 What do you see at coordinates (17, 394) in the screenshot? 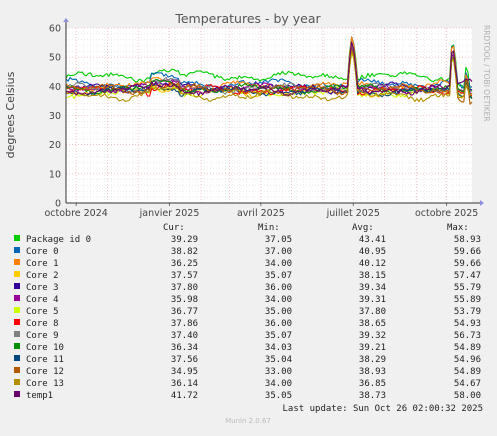
I see `legend-swatch-temp1` at bounding box center [17, 394].